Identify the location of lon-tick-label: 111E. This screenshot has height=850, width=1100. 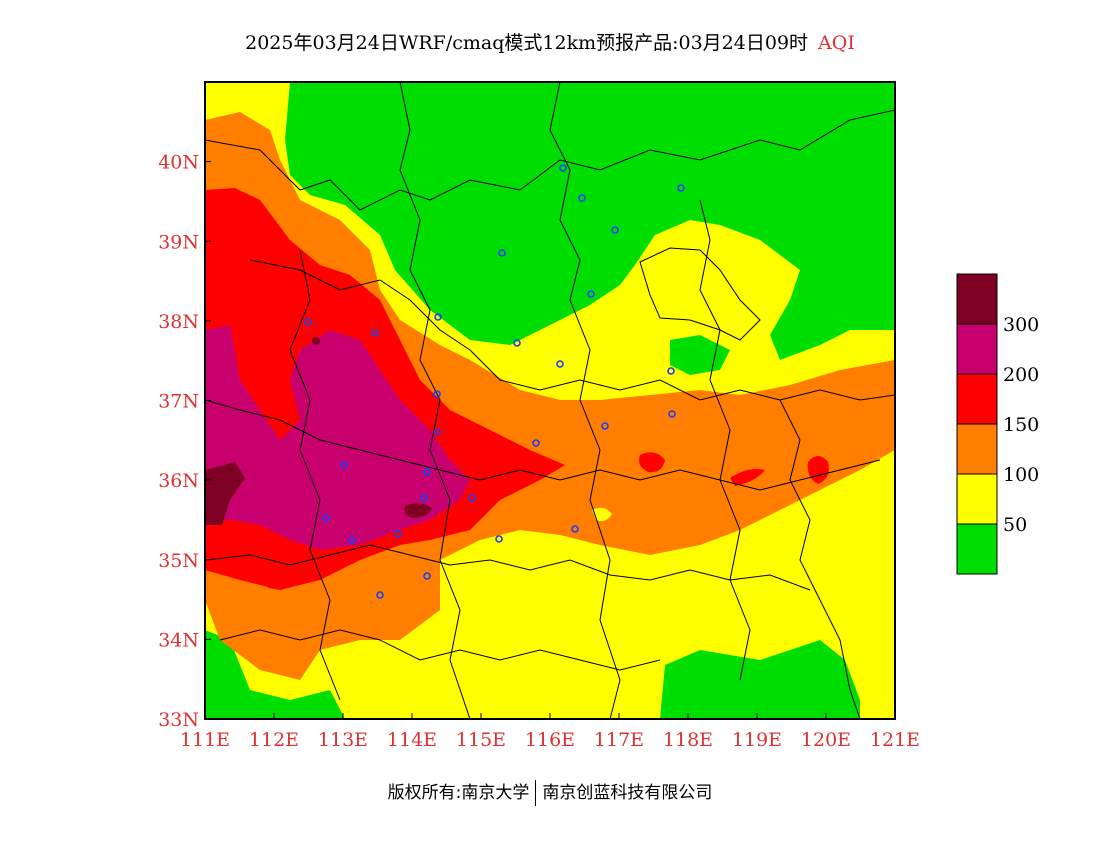
(205, 740).